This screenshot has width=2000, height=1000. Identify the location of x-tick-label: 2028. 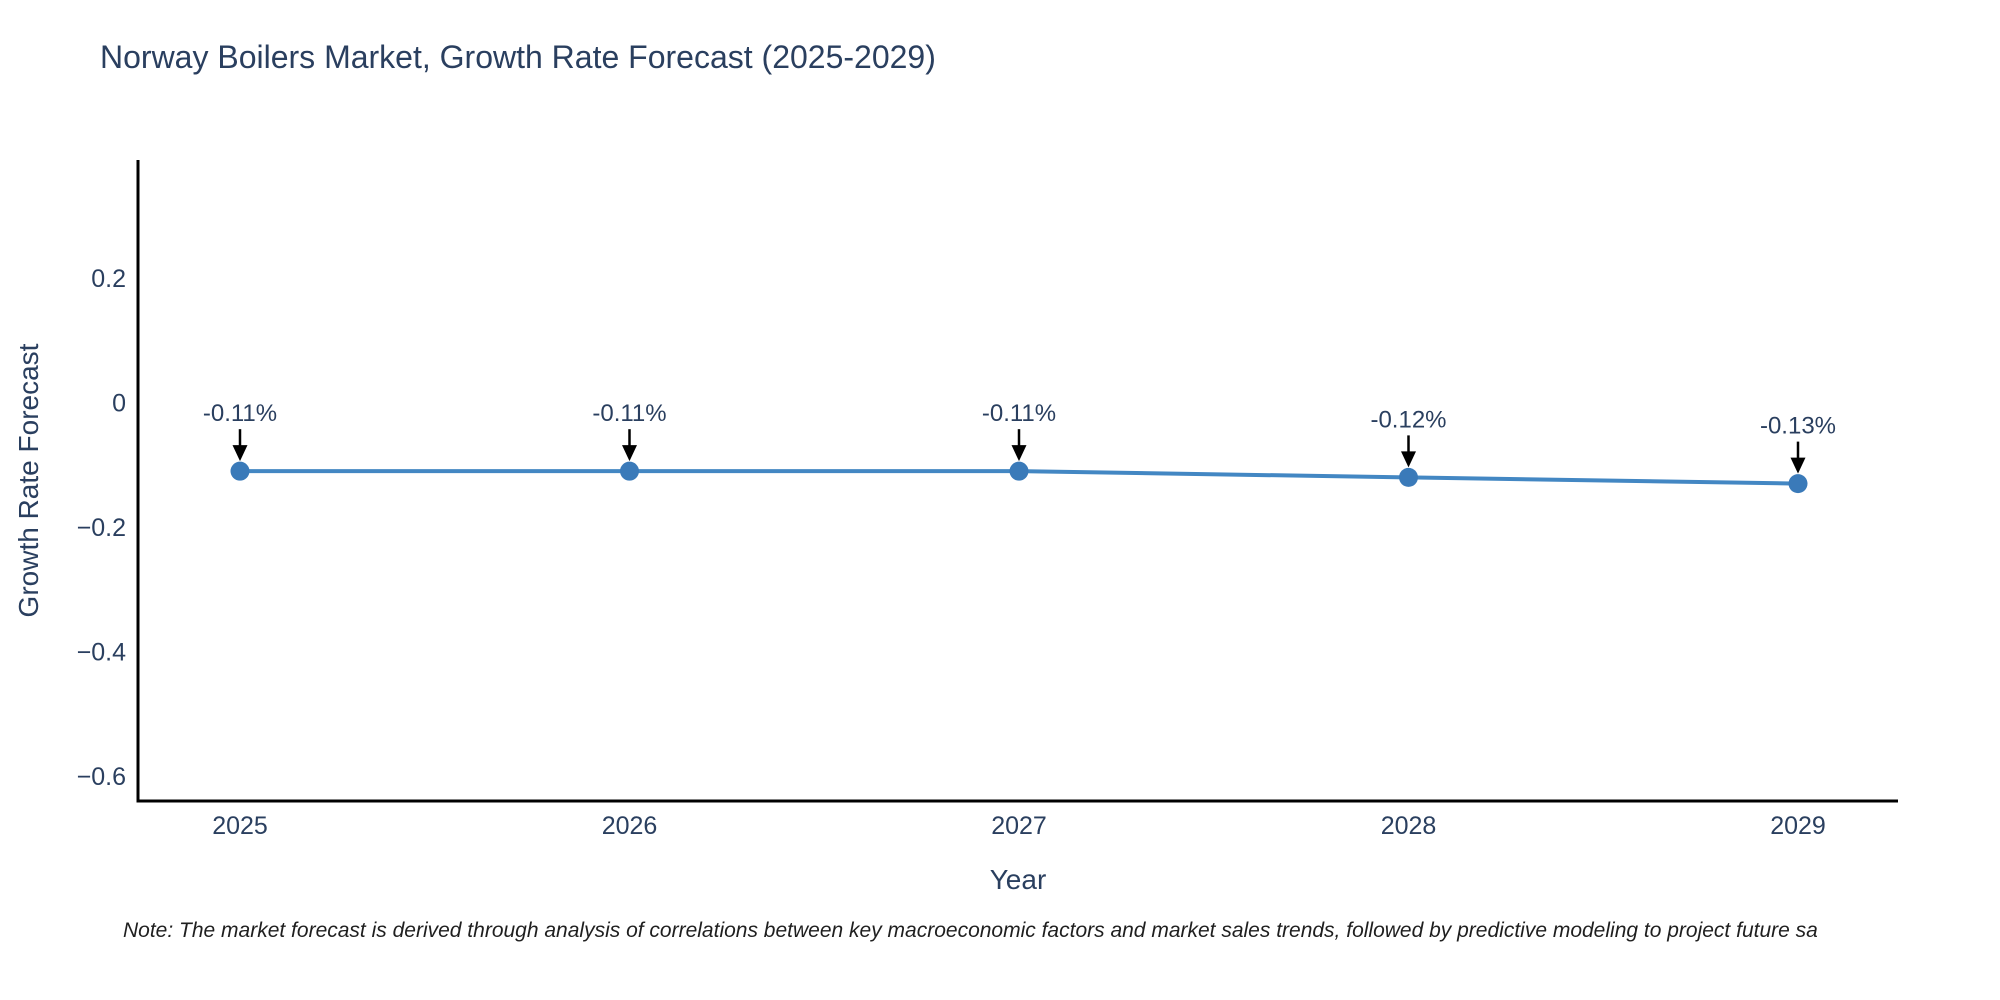
(1409, 826).